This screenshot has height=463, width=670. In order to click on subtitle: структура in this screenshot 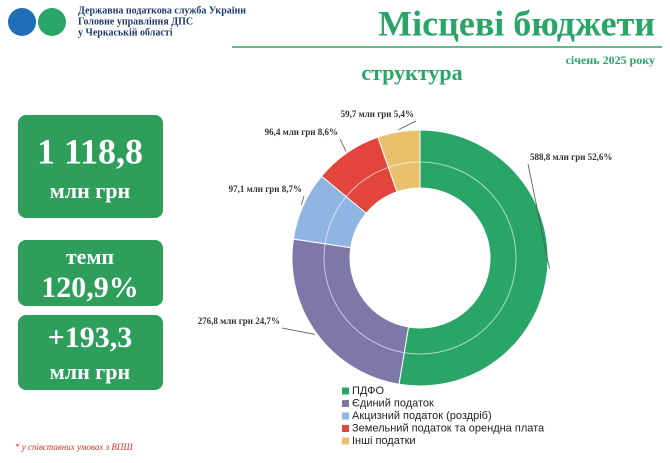, I will do `click(411, 72)`.